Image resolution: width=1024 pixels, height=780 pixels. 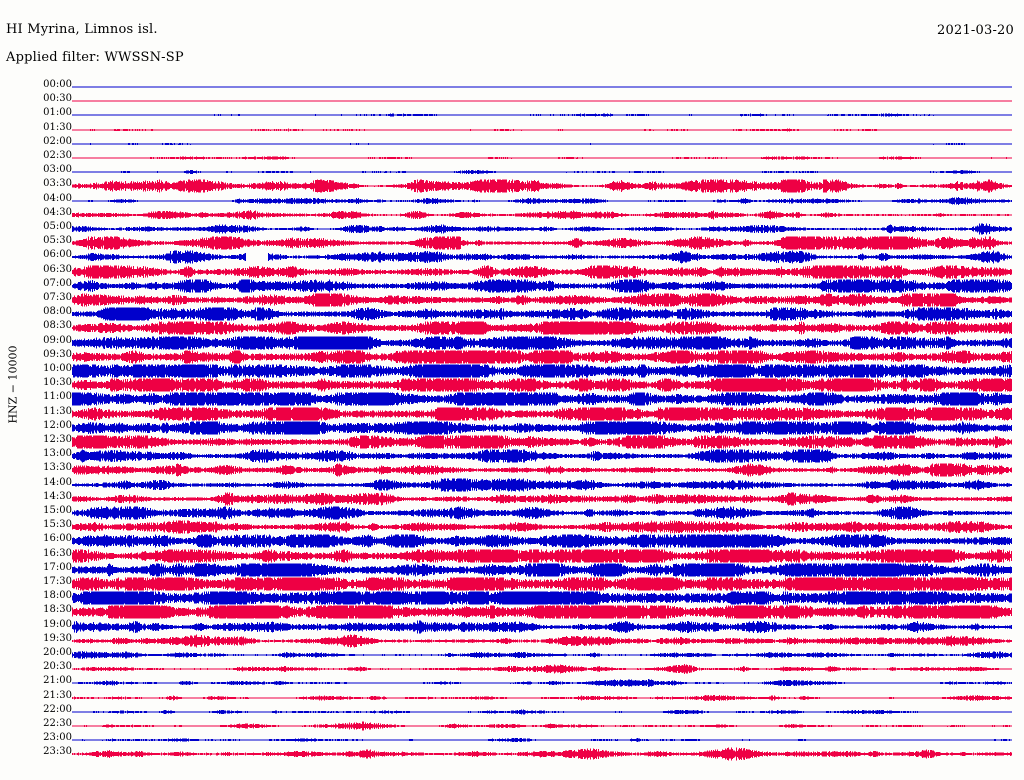 What do you see at coordinates (57, 567) in the screenshot?
I see `row-time-label: 17:00` at bounding box center [57, 567].